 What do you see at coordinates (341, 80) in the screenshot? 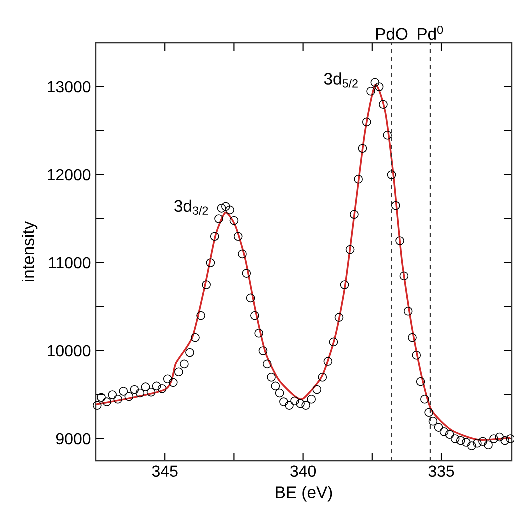
I see `annotation: 3d$_{5/2}$` at bounding box center [341, 80].